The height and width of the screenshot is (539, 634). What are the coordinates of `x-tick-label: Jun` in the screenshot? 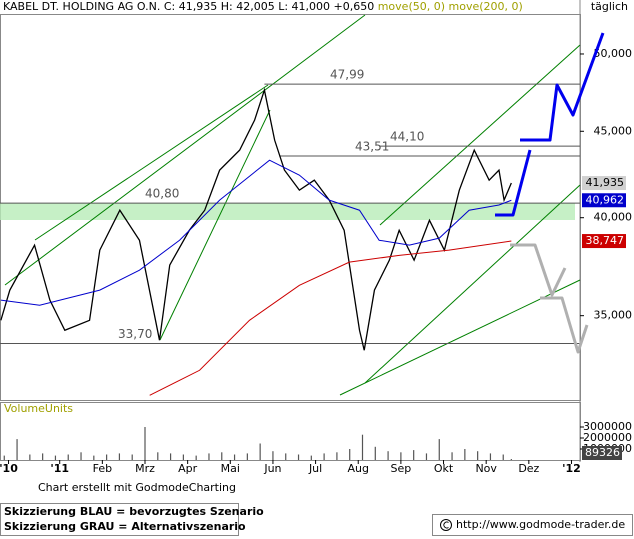 It's located at (272, 468).